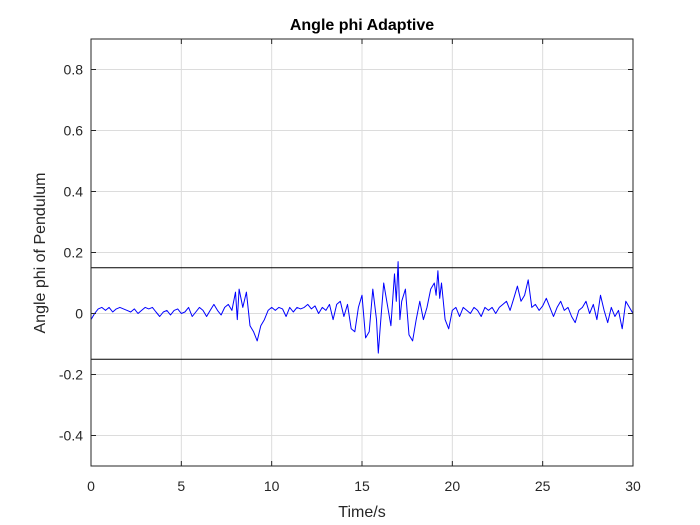 The image size is (700, 525). I want to click on y-tick-label: 0, so click(79, 314).